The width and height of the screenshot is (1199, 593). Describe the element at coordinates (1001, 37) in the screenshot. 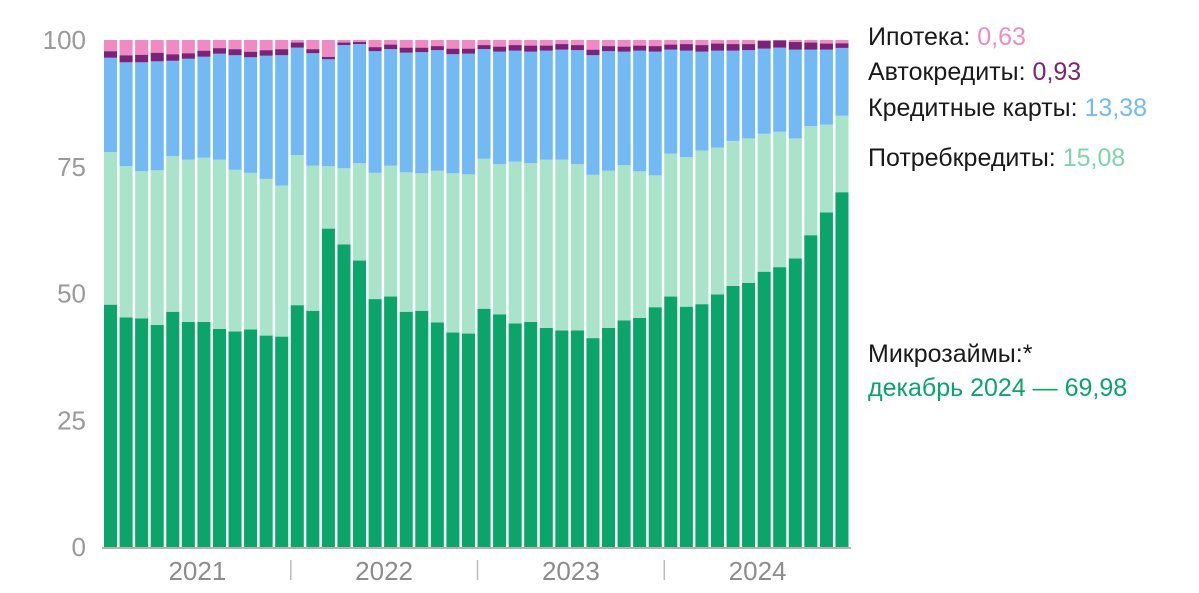

I see `legend-mortgage-value: 0,63` at that location.